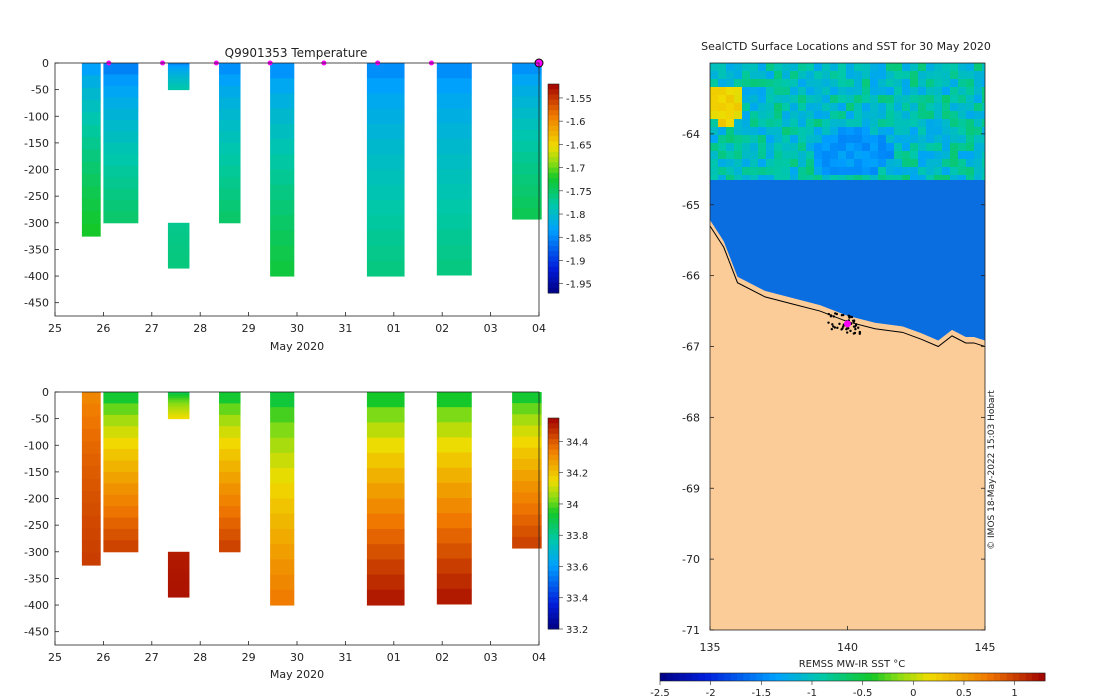  Describe the element at coordinates (103, 328) in the screenshot. I see `x-tick-label: 26` at that location.